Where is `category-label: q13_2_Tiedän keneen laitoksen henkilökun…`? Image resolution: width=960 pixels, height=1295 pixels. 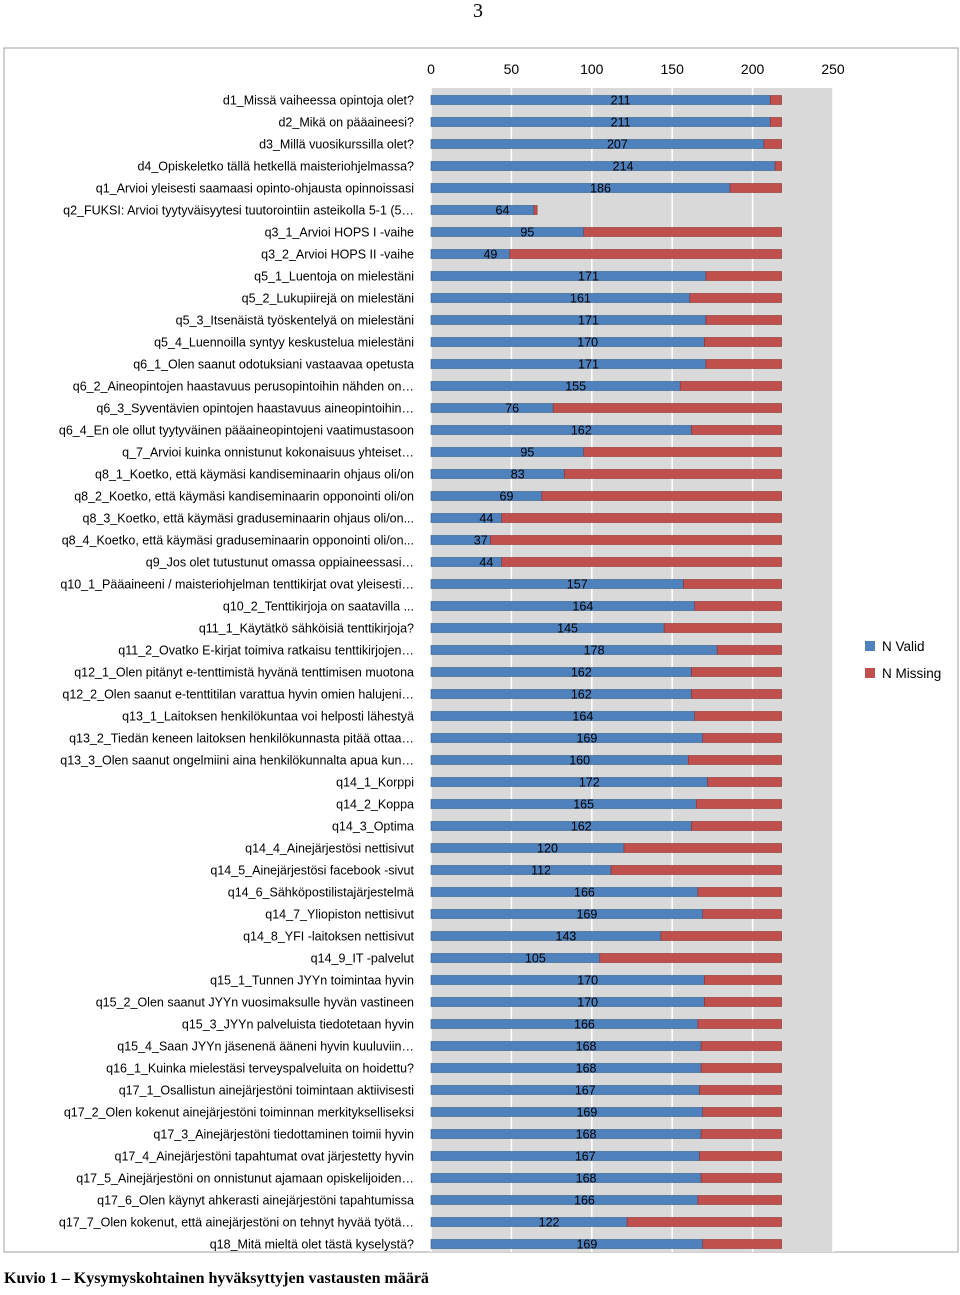 category-label: q13_2_Tiedän keneen laitoksen henkilökun… is located at coordinates (241, 739).